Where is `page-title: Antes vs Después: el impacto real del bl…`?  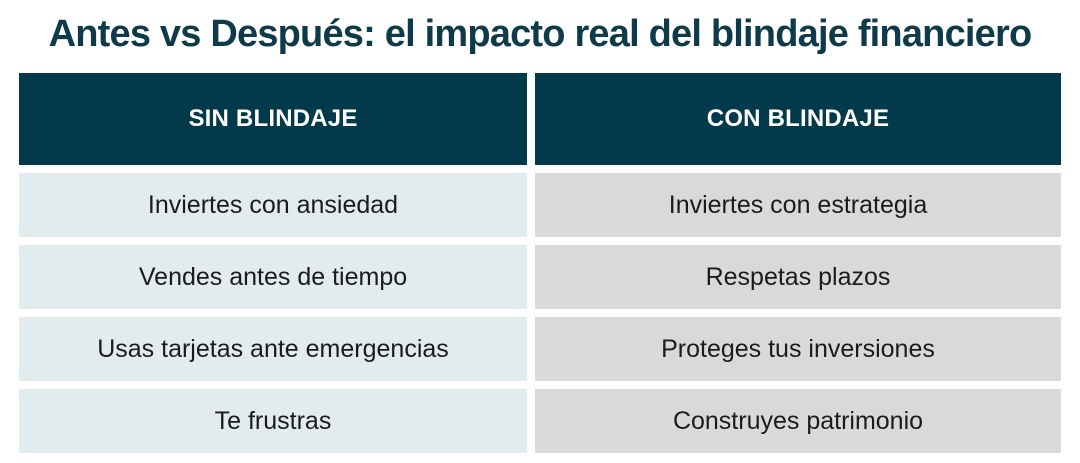
page-title: Antes vs Después: el impacto real del bl… is located at coordinates (540, 34).